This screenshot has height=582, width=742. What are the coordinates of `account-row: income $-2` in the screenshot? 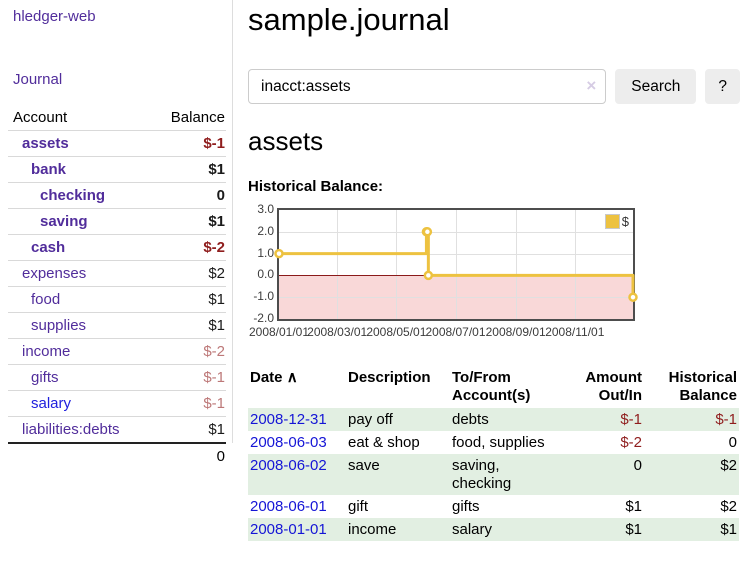 It's located at (117, 351).